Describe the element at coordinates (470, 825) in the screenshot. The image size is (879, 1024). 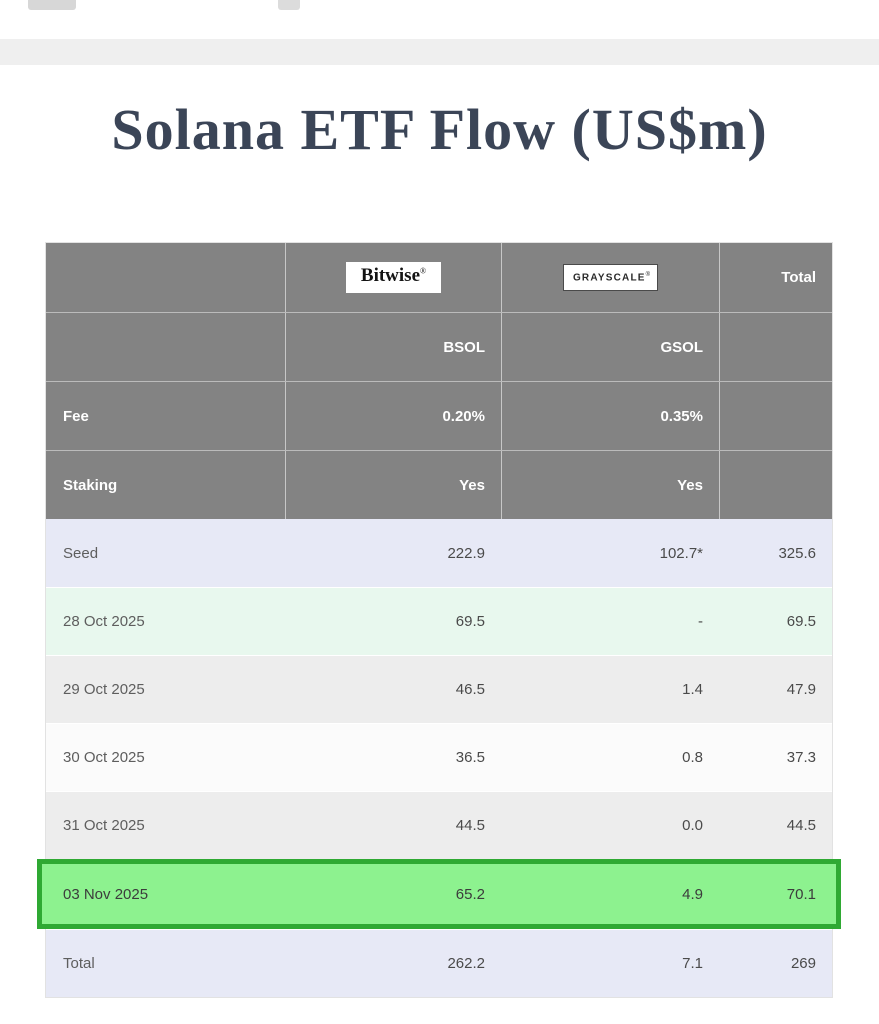
I see `bsol-value: 44.5` at that location.